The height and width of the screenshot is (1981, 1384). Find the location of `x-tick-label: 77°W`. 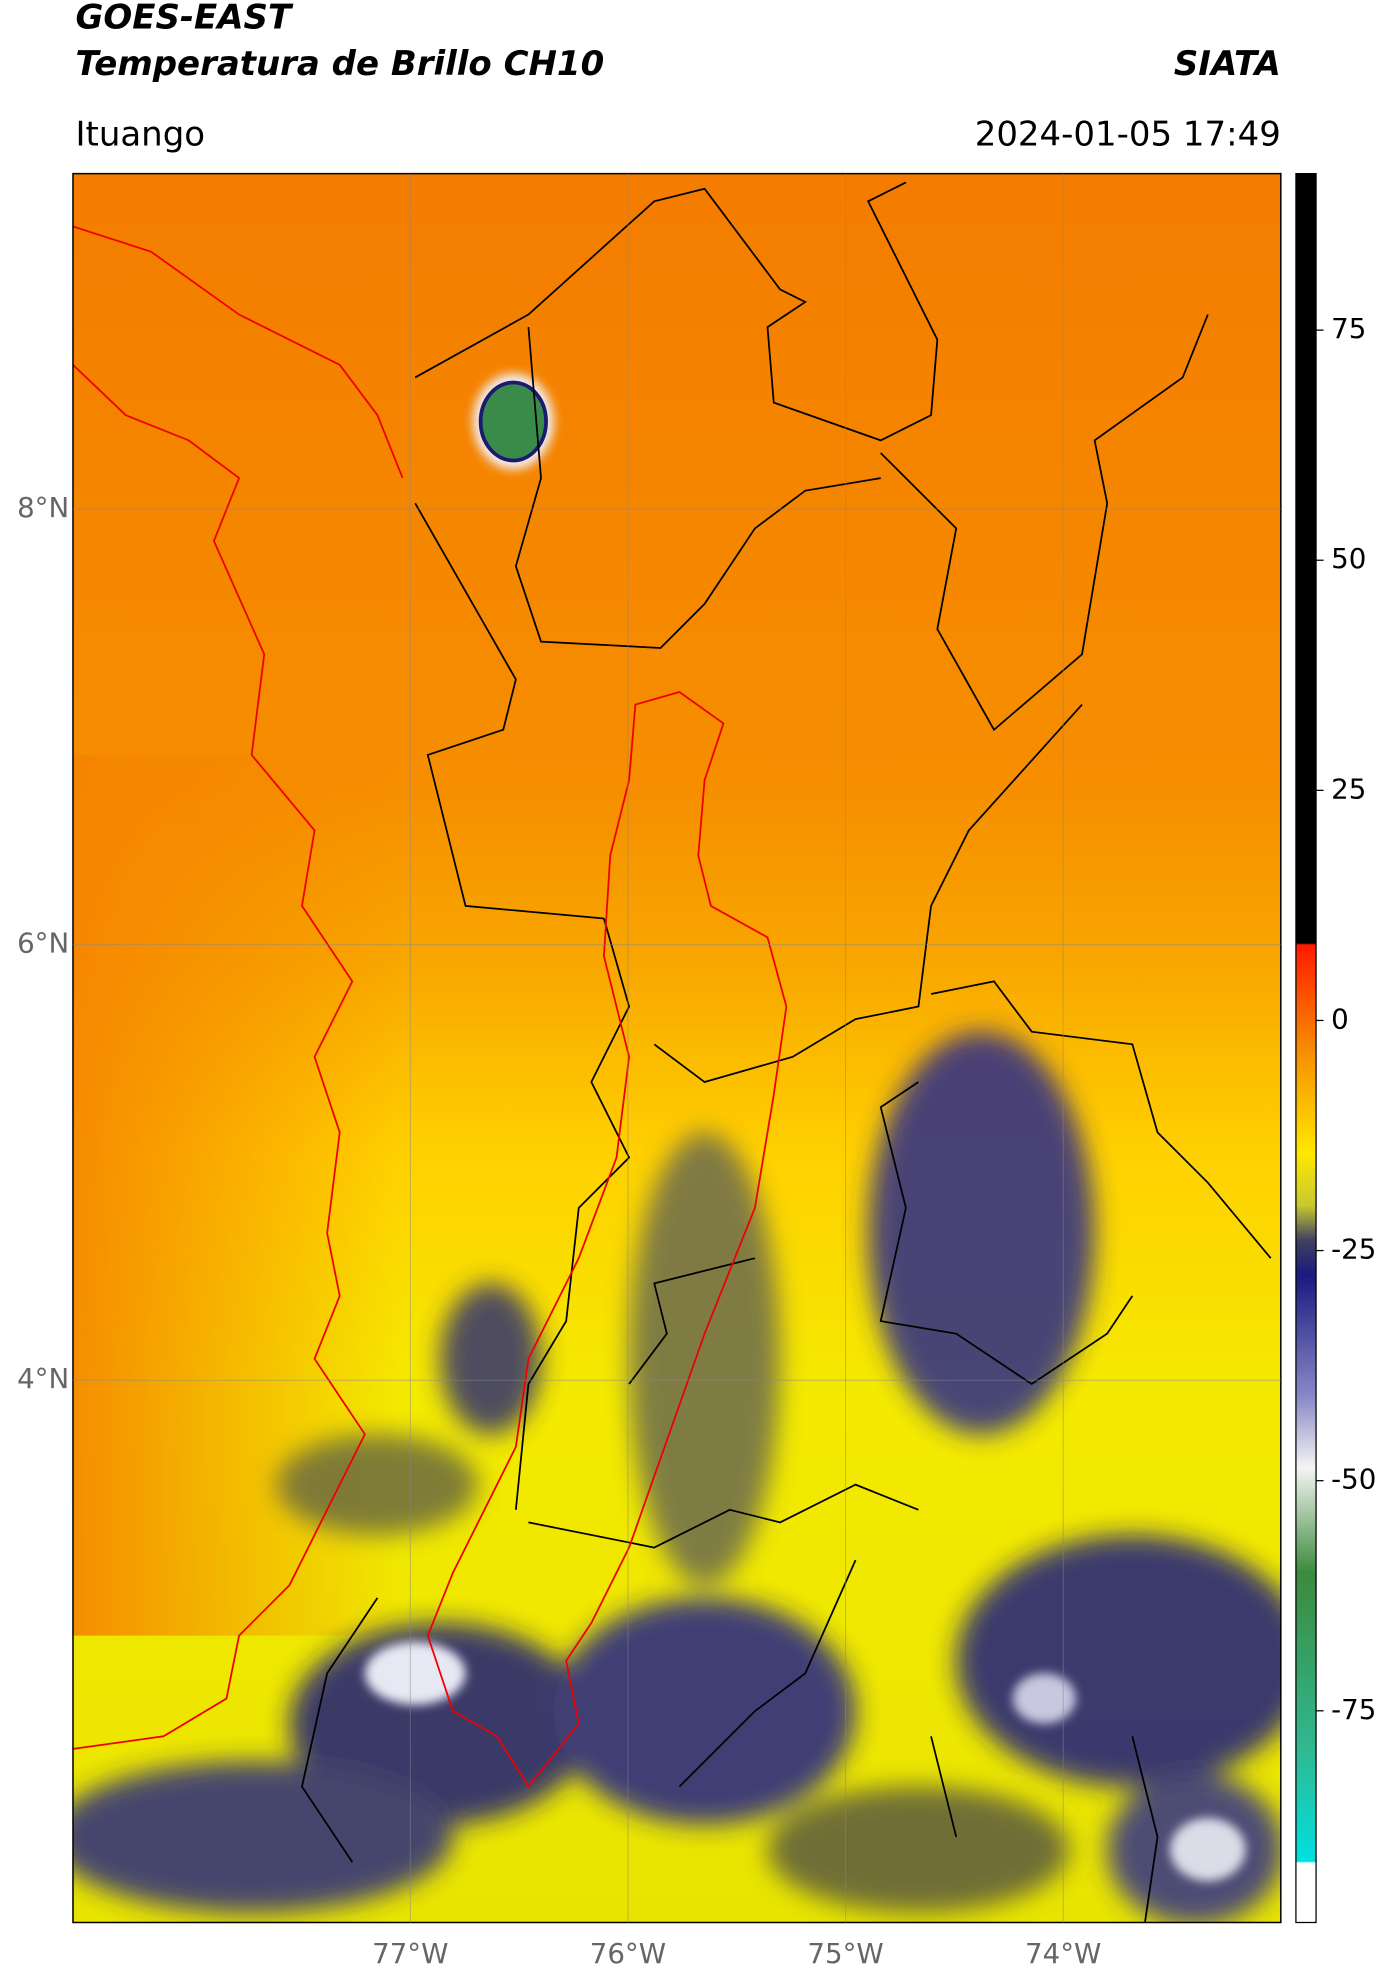

x-tick-label: 77°W is located at coordinates (410, 1953).